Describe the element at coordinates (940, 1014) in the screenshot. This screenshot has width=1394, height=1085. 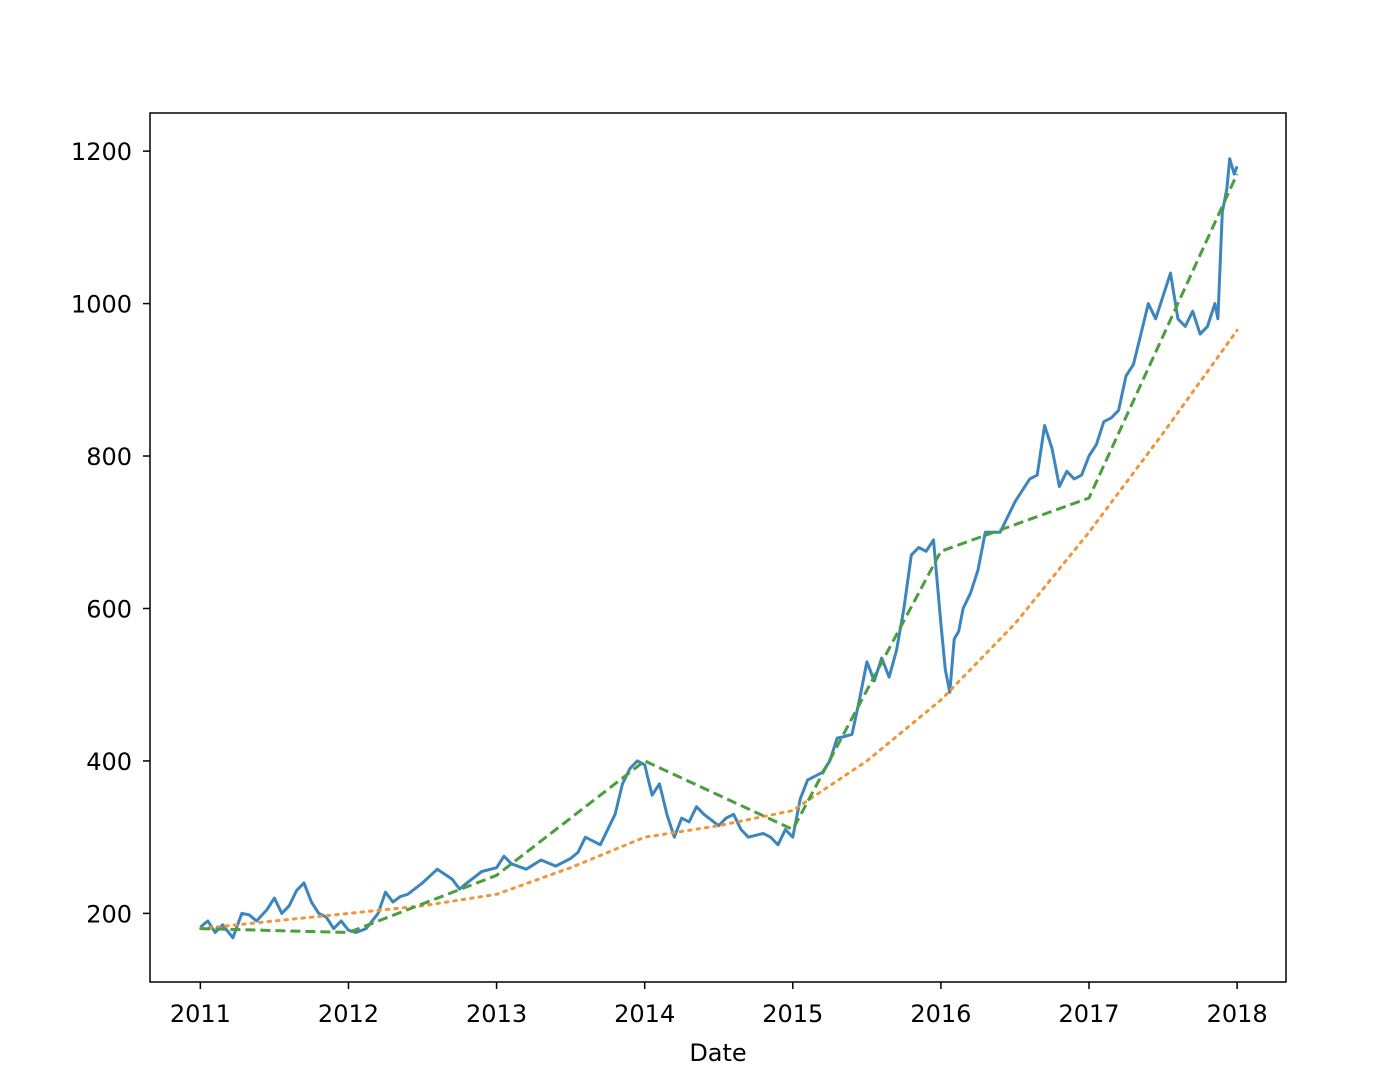
I see `x-tick-label: 2016` at that location.